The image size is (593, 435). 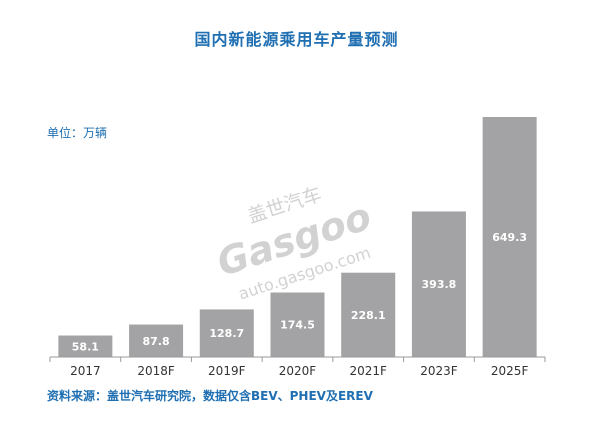 I want to click on x-tick-label: 2021F, so click(x=368, y=371).